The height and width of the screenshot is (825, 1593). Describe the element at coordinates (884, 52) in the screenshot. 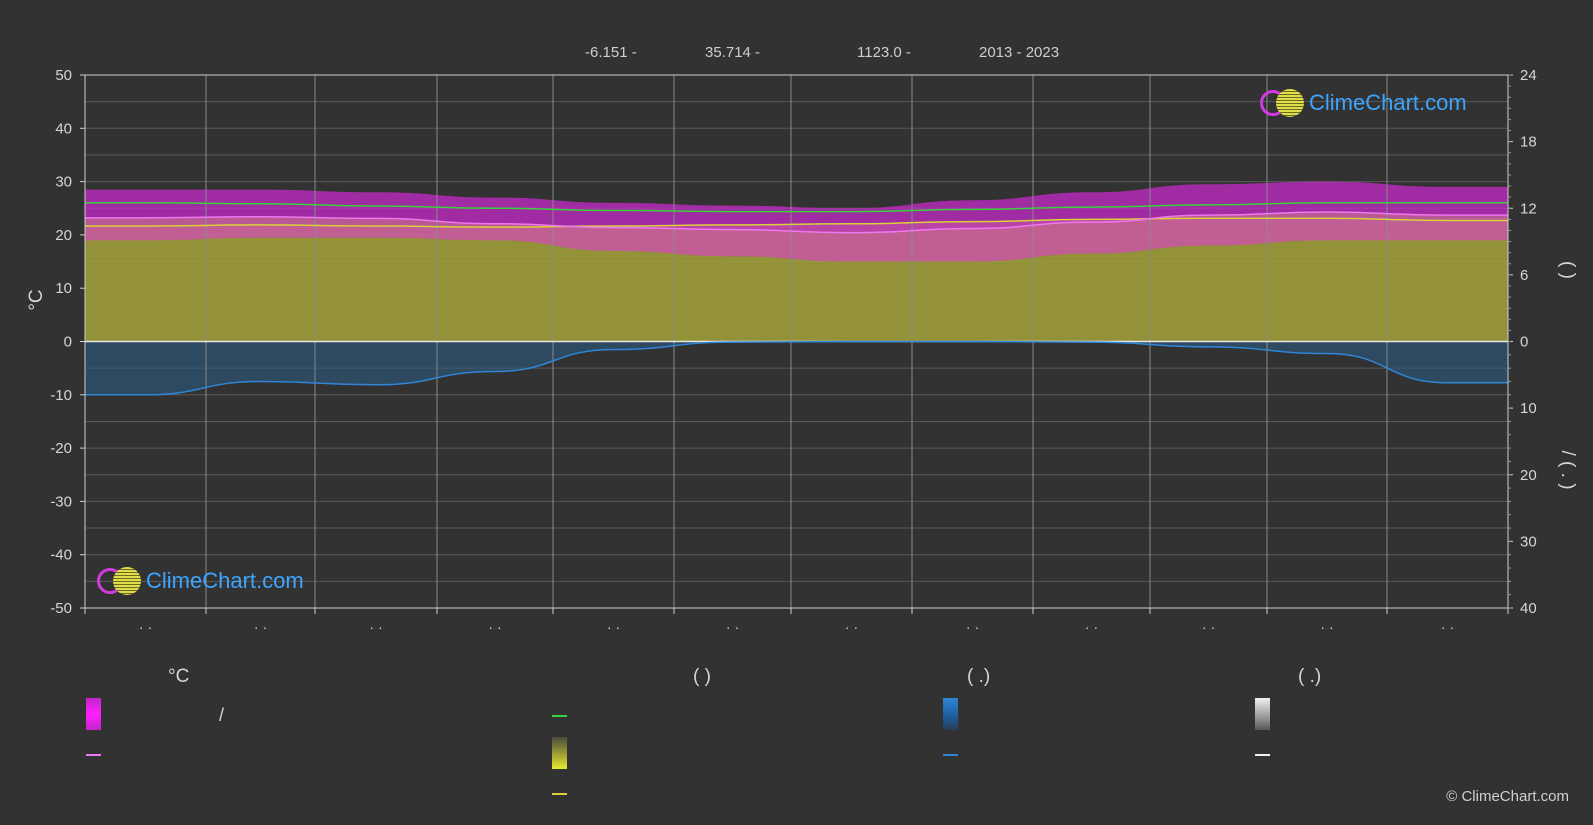

I see `header-elevation: 1123.0 -` at that location.